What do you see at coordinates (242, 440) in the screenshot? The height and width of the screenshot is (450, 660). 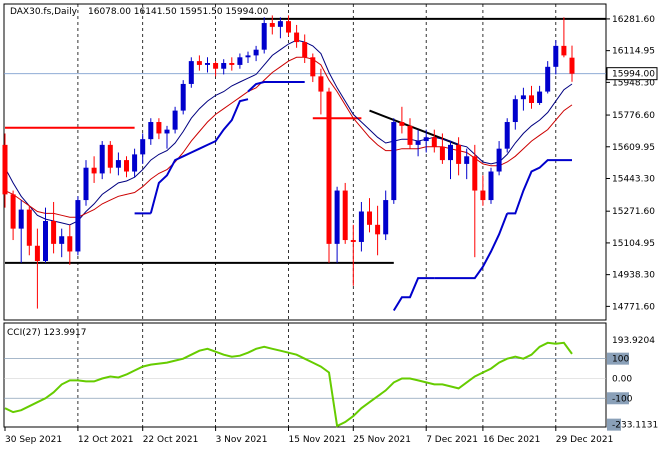 I see `time-tick-label: 3 Nov 2021` at bounding box center [242, 440].